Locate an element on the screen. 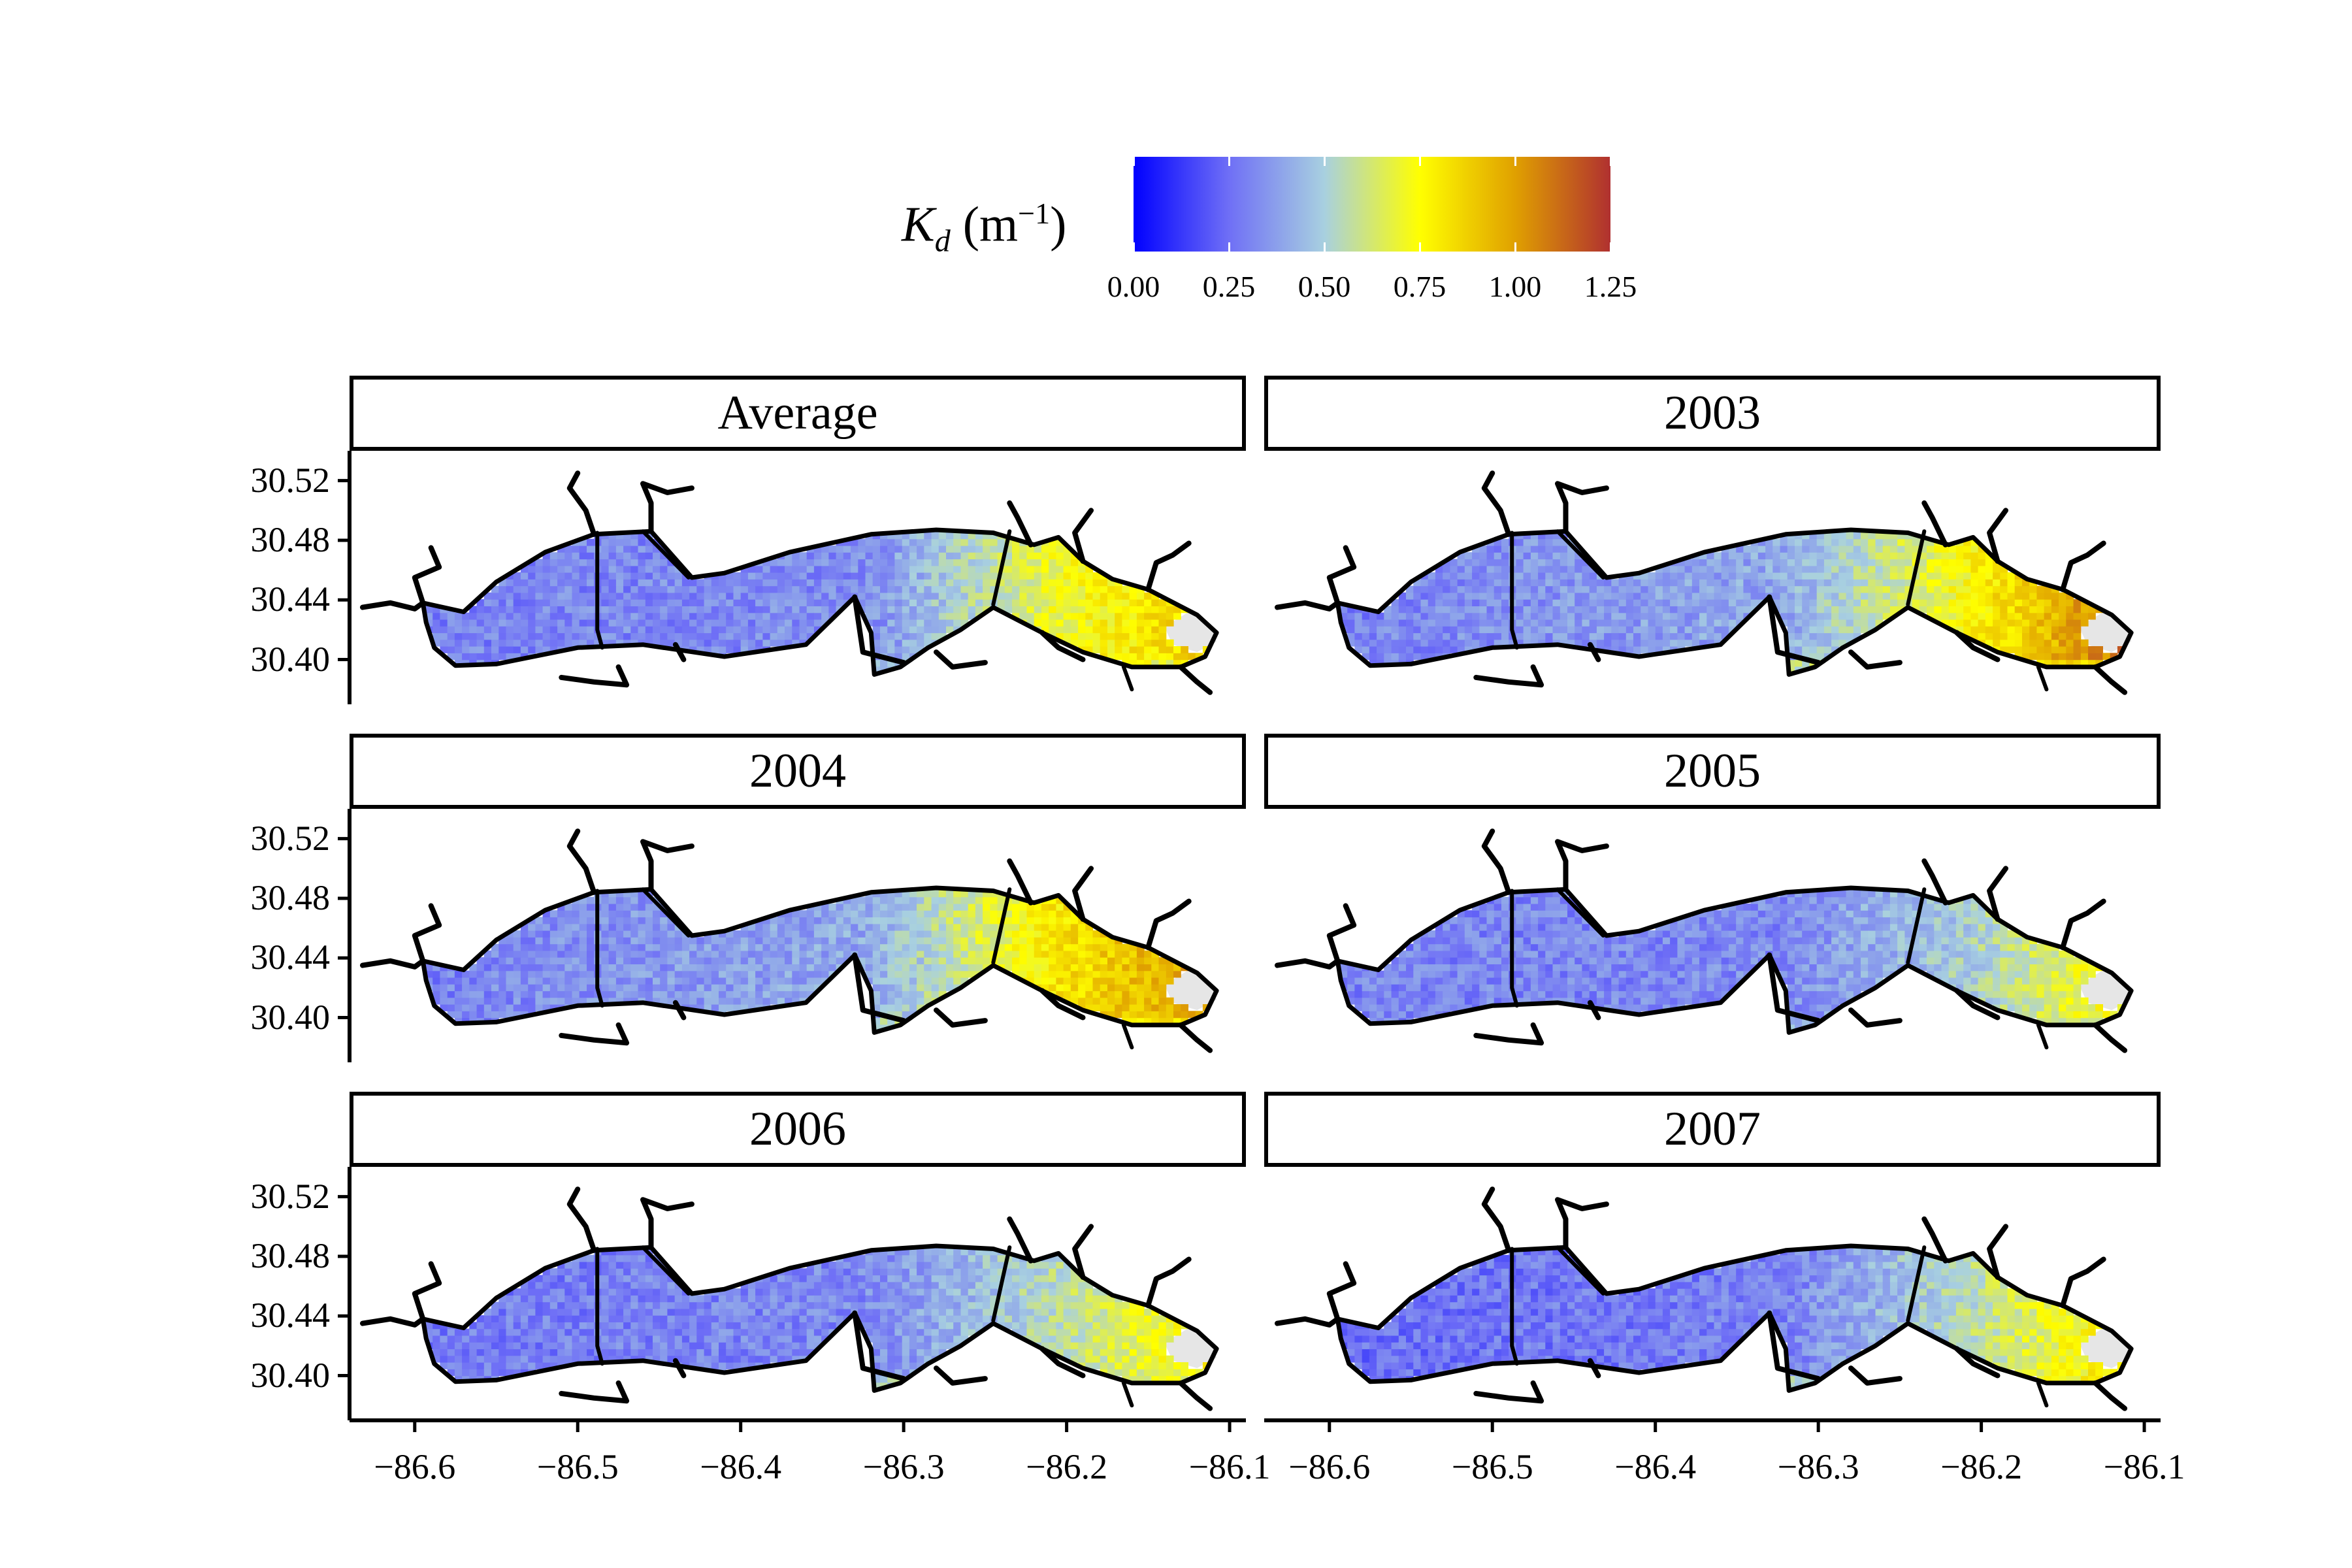 The height and width of the screenshot is (1568, 2352). legend-ticks is located at coordinates (1372, 204).